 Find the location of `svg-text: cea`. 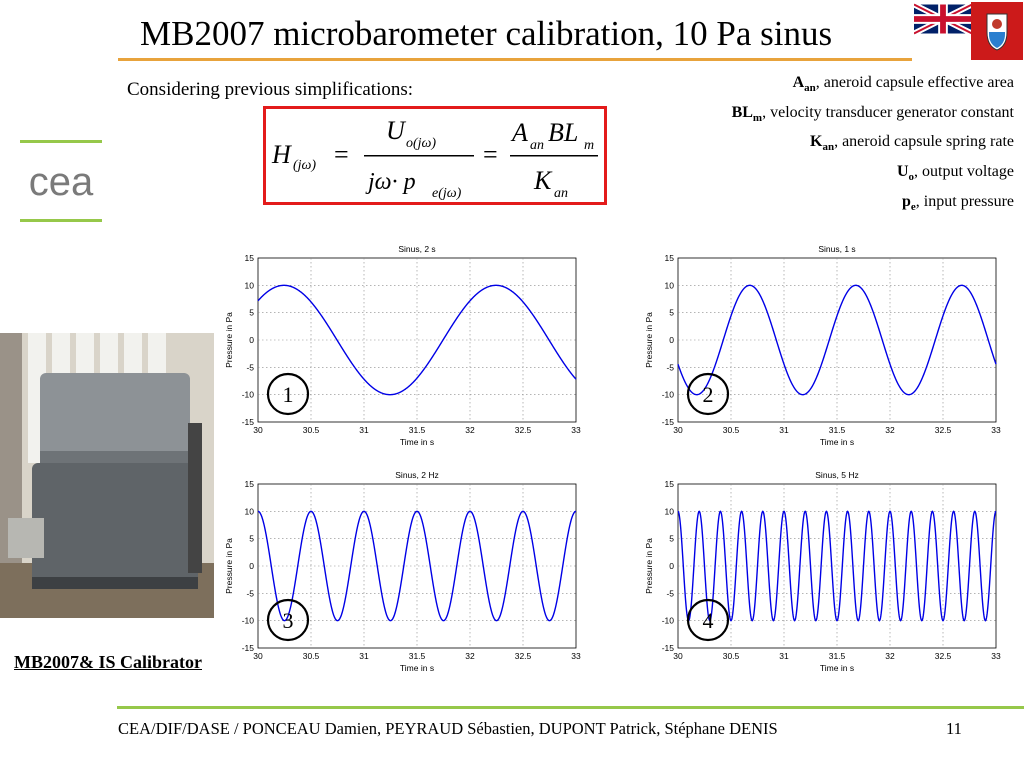

svg-text: cea is located at coordinates (61, 182).